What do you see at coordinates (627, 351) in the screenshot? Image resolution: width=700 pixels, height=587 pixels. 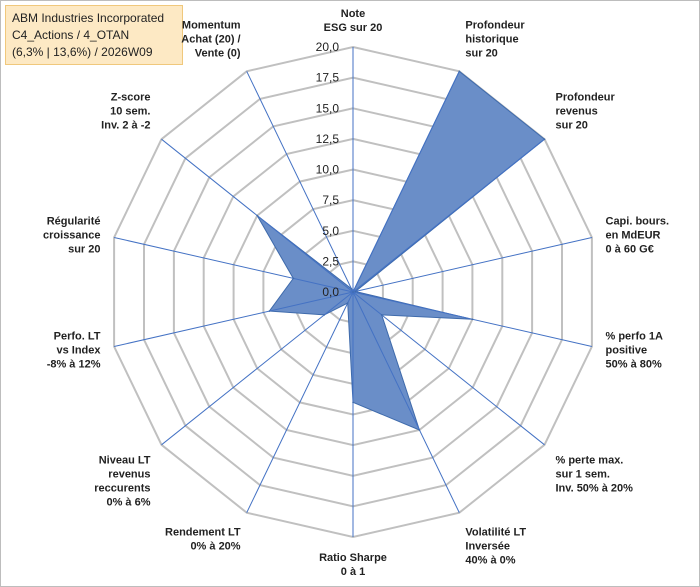 I see `axis-label-line: positive` at bounding box center [627, 351].